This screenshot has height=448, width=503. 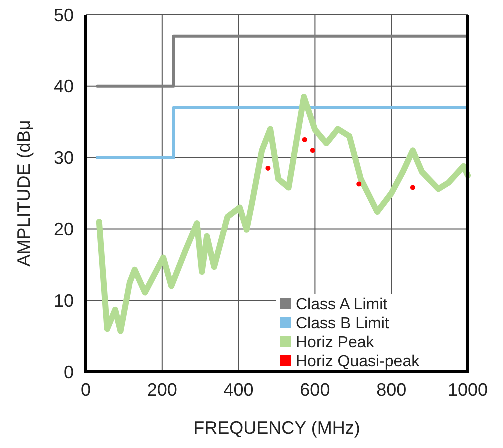 I want to click on y-tick-label: 10, so click(x=64, y=300).